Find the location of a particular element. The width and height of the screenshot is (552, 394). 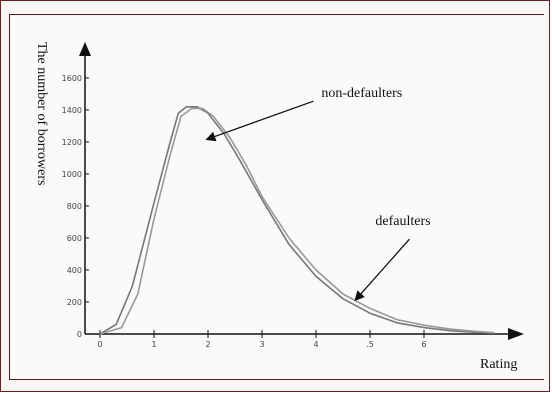

x-axis-arrow-icon is located at coordinates (516, 334).